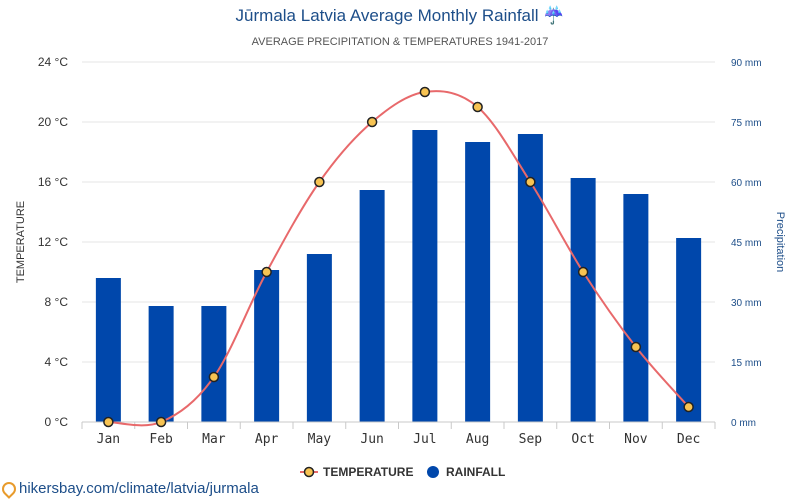 This screenshot has height=500, width=800. I want to click on source-link-text: hikersbay.com/climate/latvia/jurmala, so click(139, 488).